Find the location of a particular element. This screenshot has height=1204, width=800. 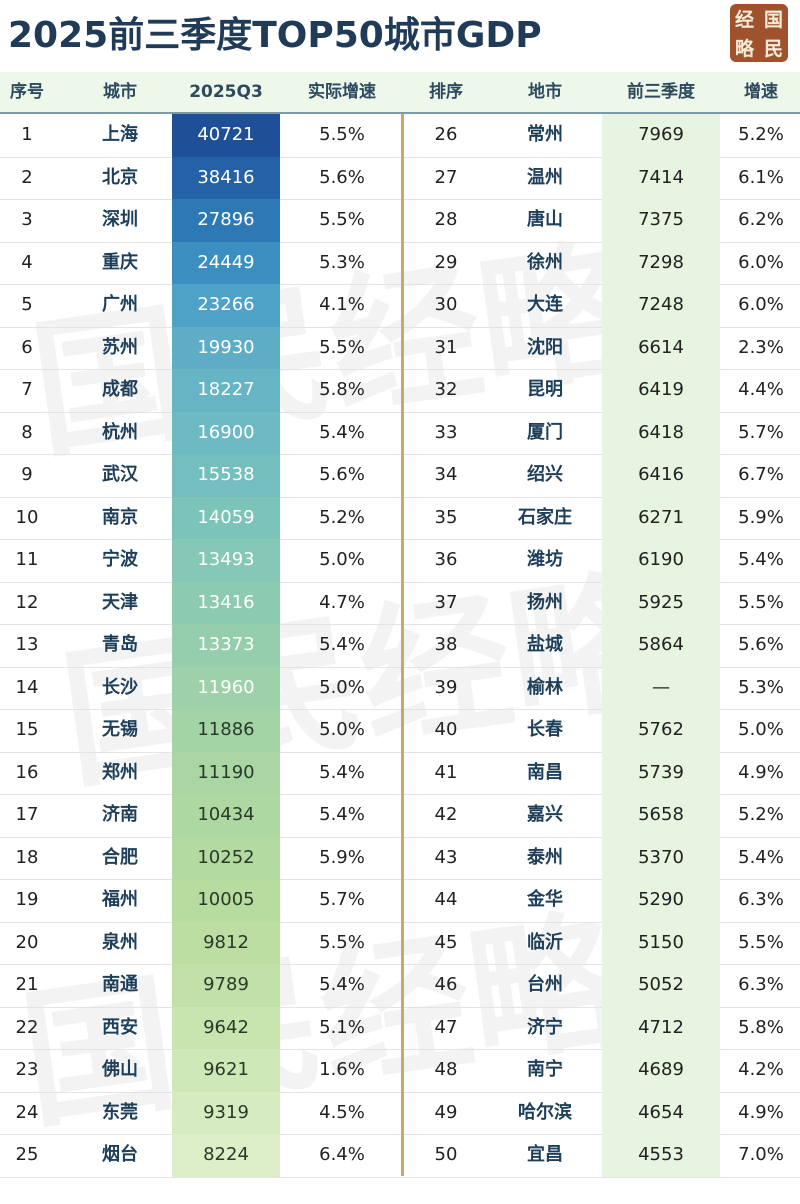

rank-cell-right: 35 is located at coordinates (446, 517).